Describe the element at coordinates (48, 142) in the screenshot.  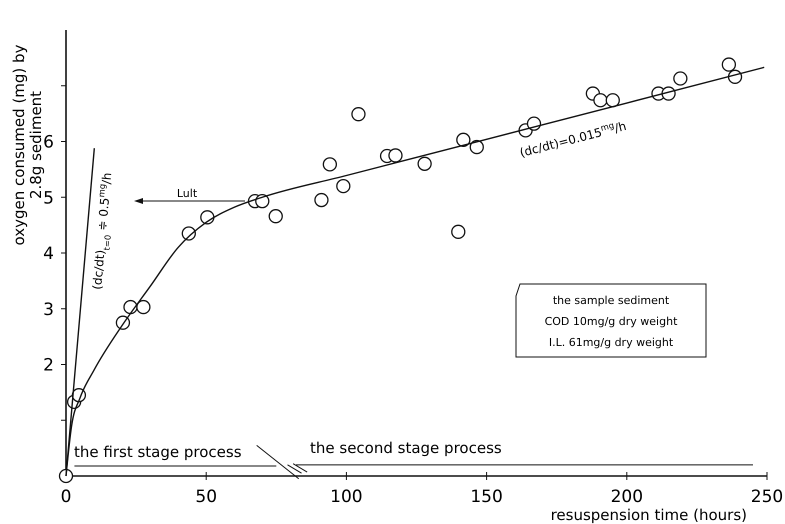
I see `y-tick-label: 6` at that location.